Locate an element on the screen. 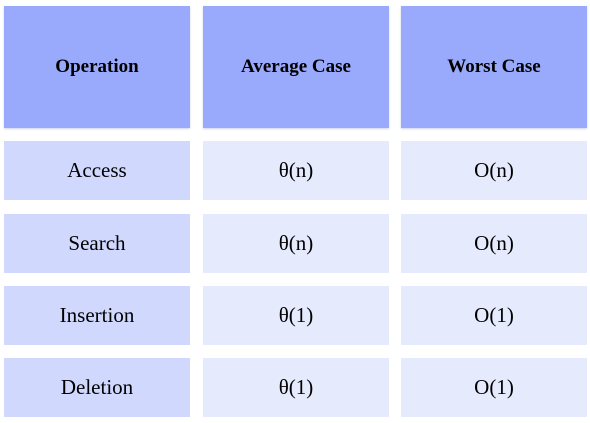  row-deletion-operation: Deletion is located at coordinates (97, 387).